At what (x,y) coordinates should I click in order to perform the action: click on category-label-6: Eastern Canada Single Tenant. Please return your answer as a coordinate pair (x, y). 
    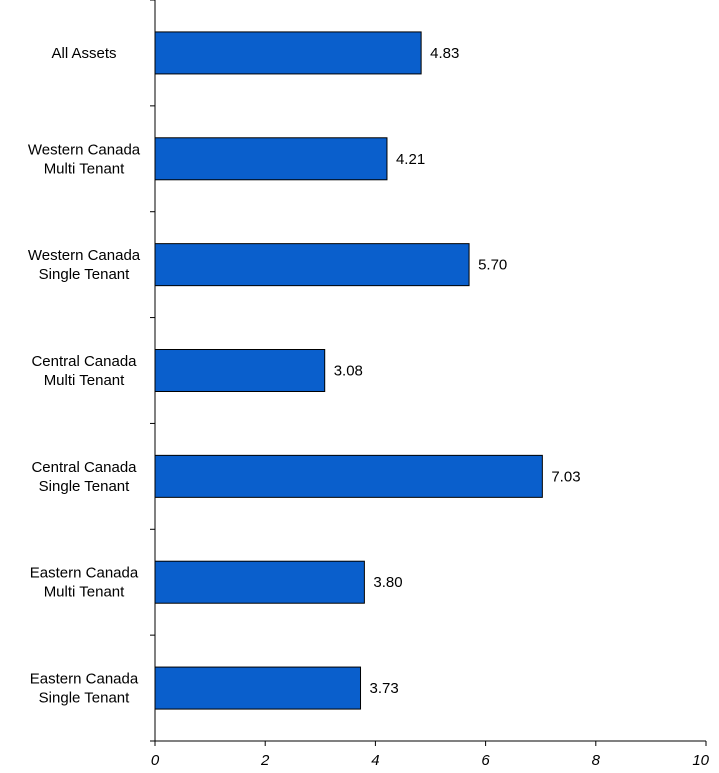
    Looking at the image, I should click on (84, 689).